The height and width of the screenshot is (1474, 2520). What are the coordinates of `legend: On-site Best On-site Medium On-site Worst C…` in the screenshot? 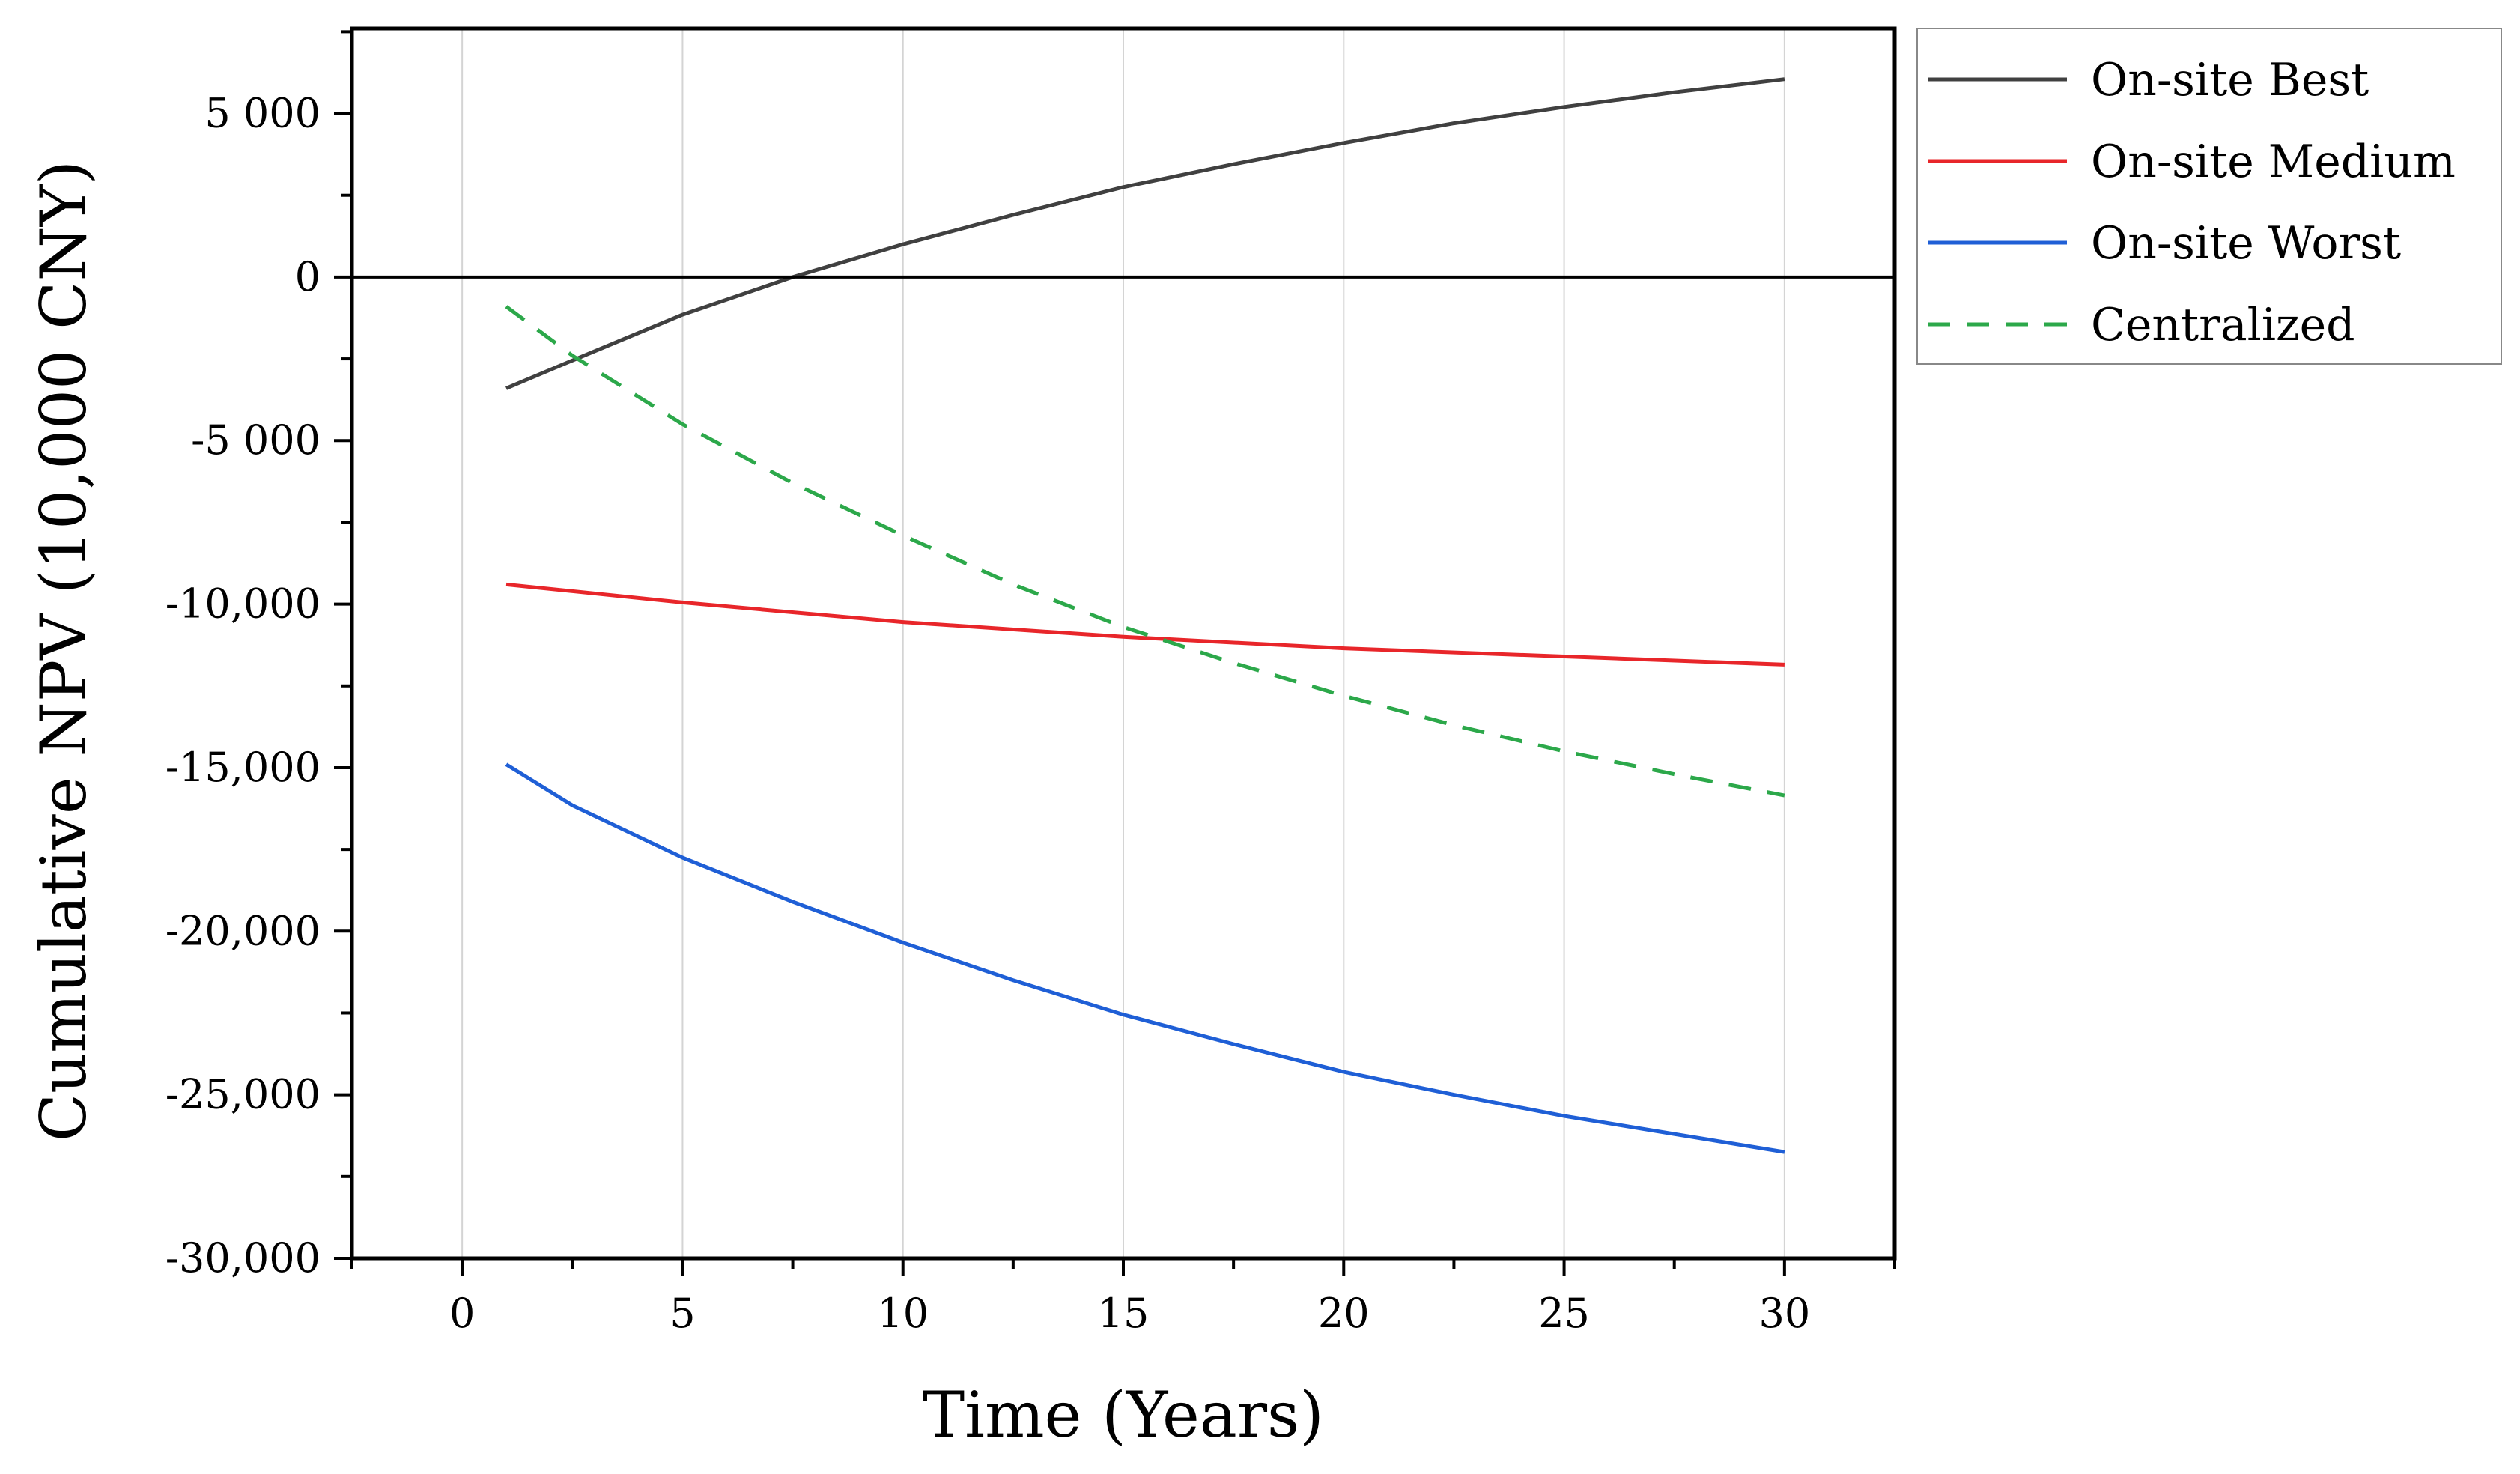 It's located at (2209, 196).